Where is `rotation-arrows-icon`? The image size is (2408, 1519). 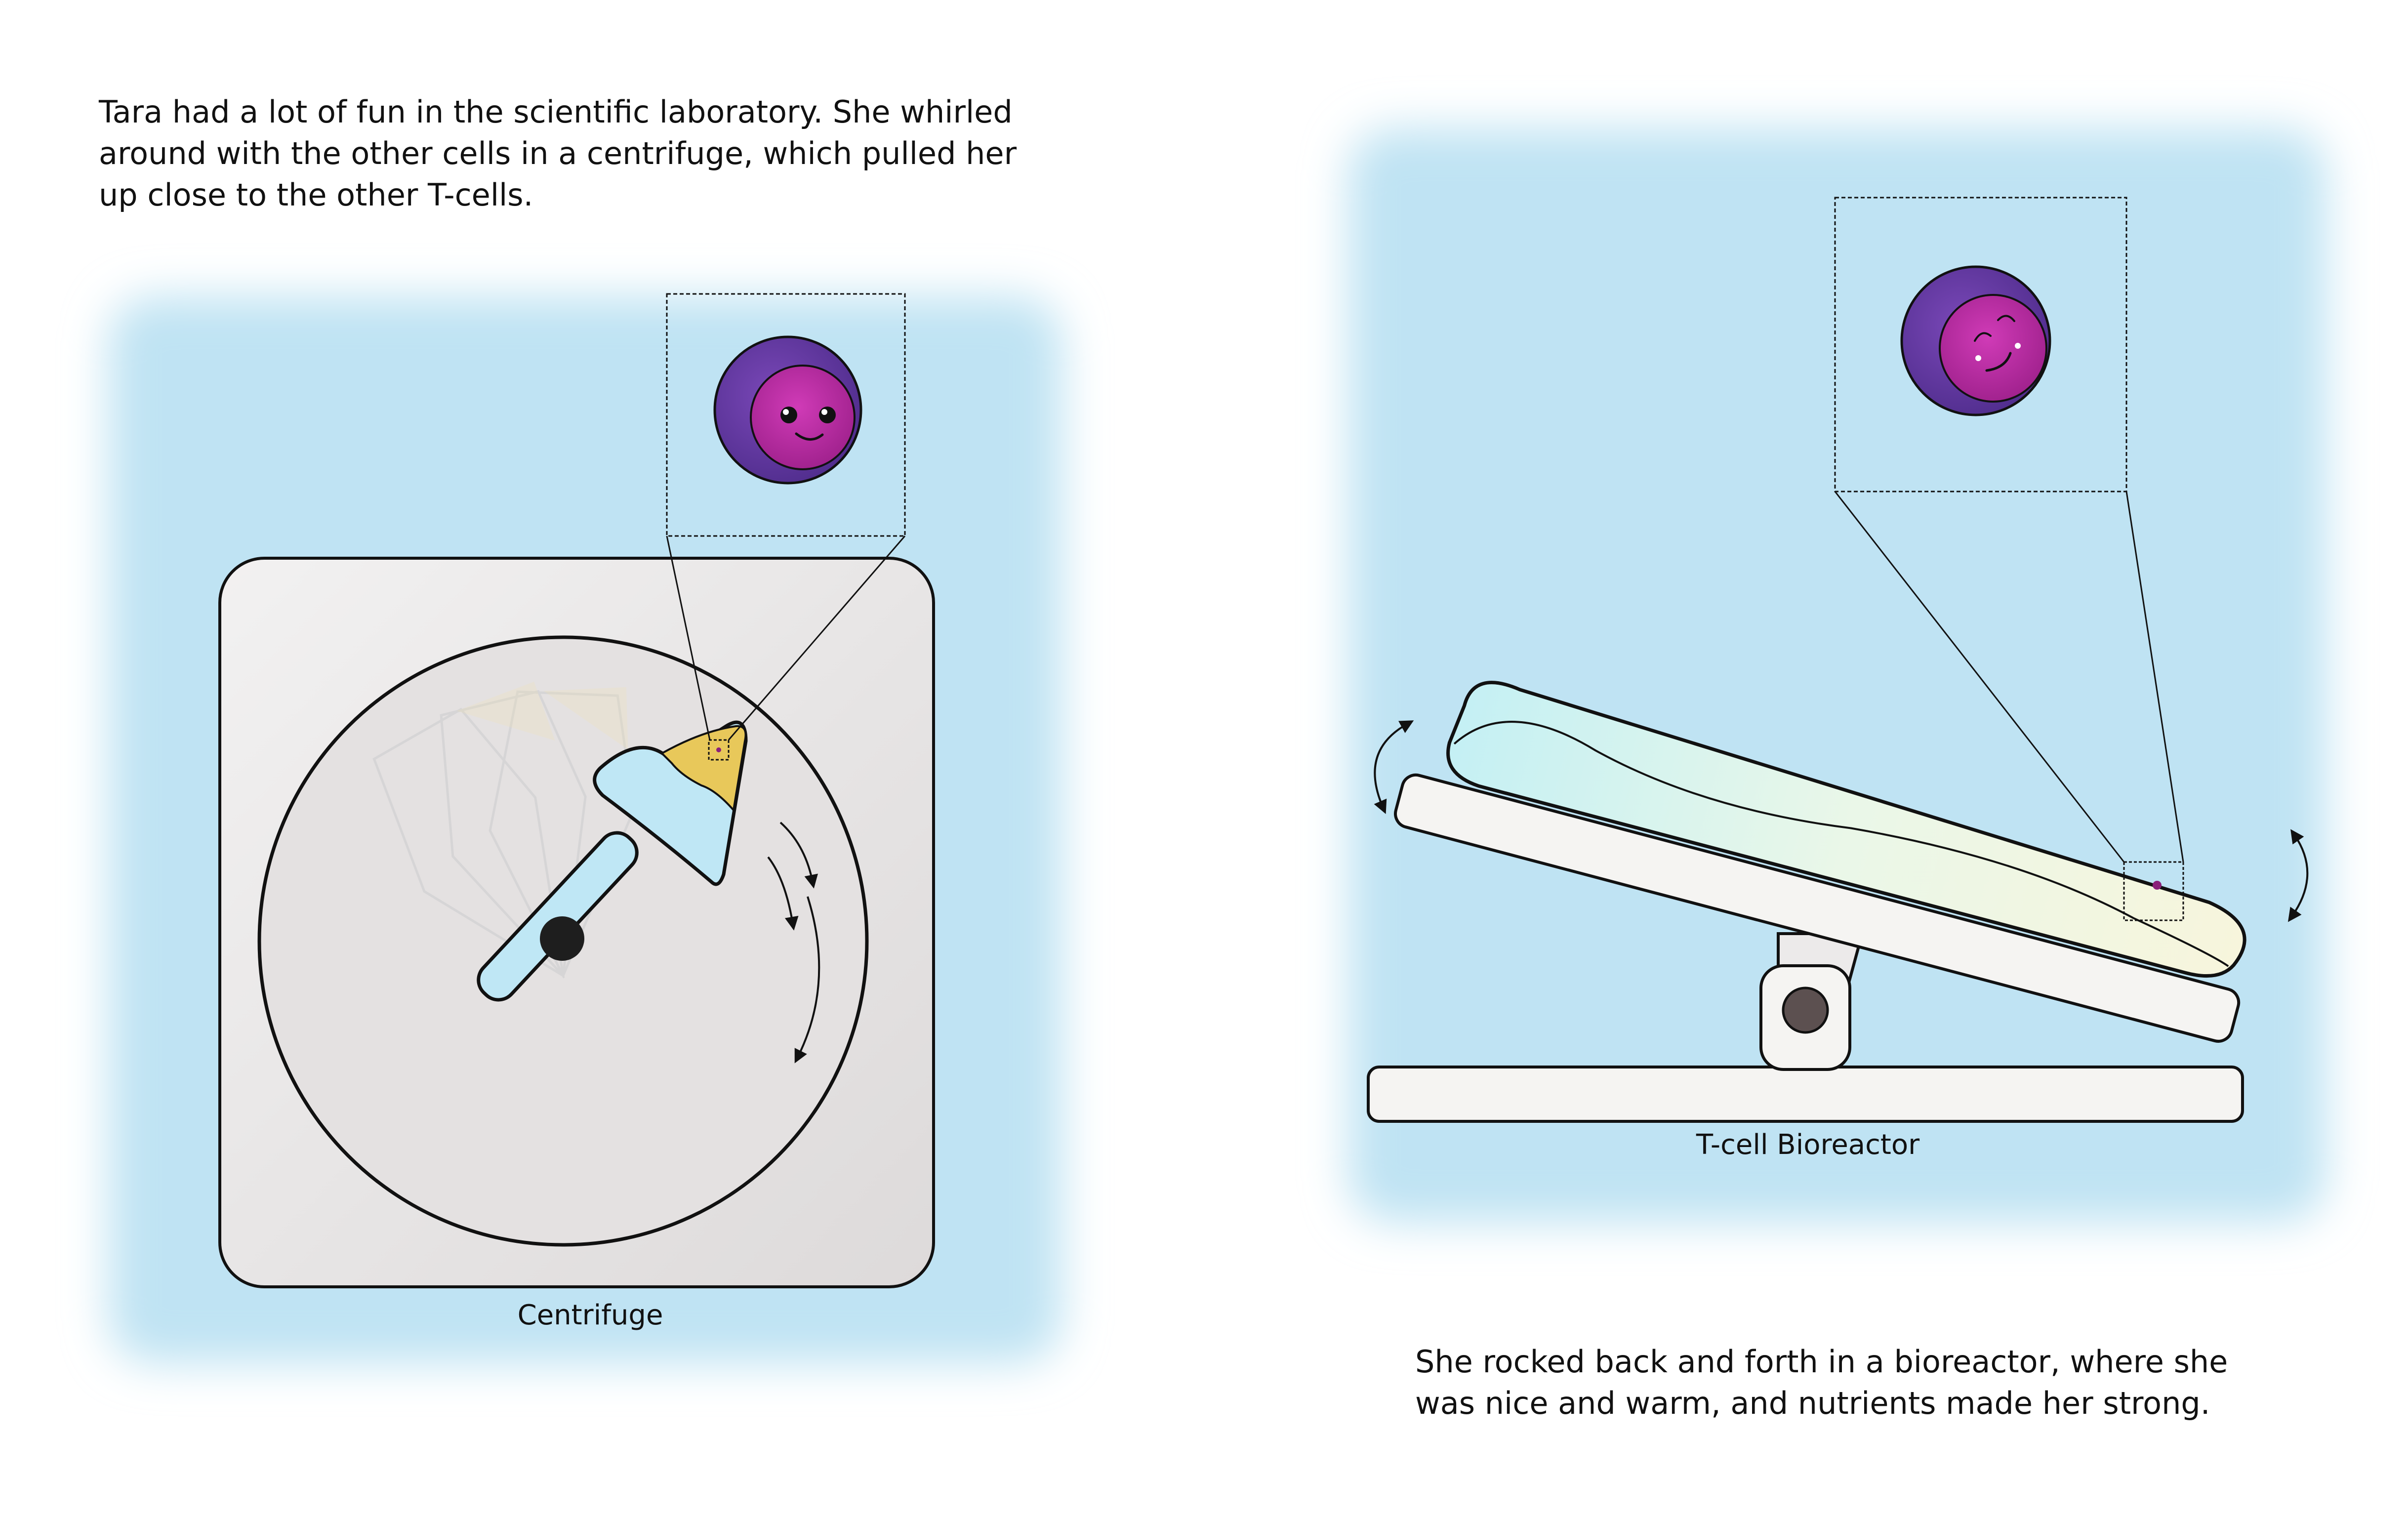
rotation-arrows-icon is located at coordinates (794, 942).